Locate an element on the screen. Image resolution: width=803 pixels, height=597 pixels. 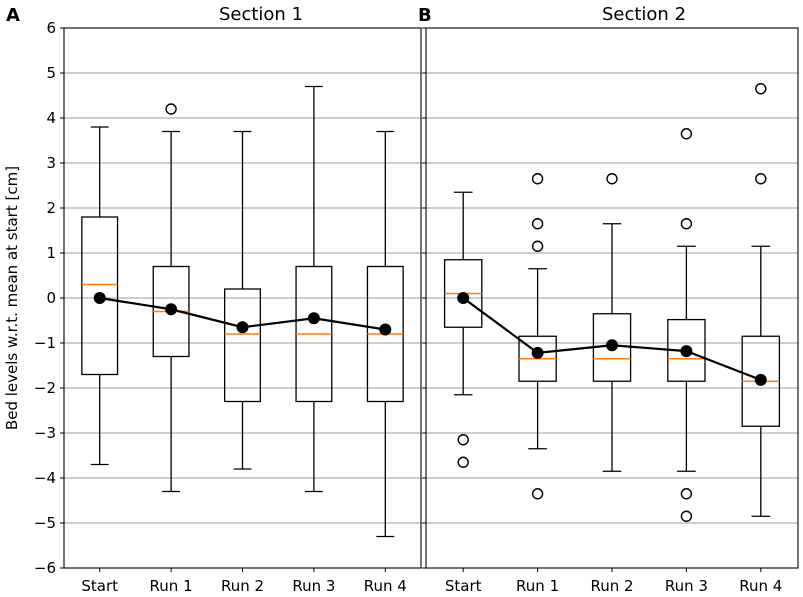
y-tick-label: −5 is located at coordinates (45, 523).